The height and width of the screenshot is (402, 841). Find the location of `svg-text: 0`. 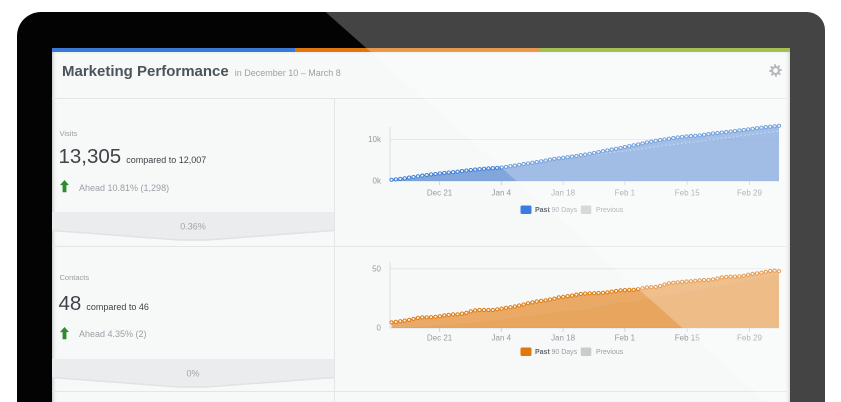

svg-text: 0 is located at coordinates (379, 327).